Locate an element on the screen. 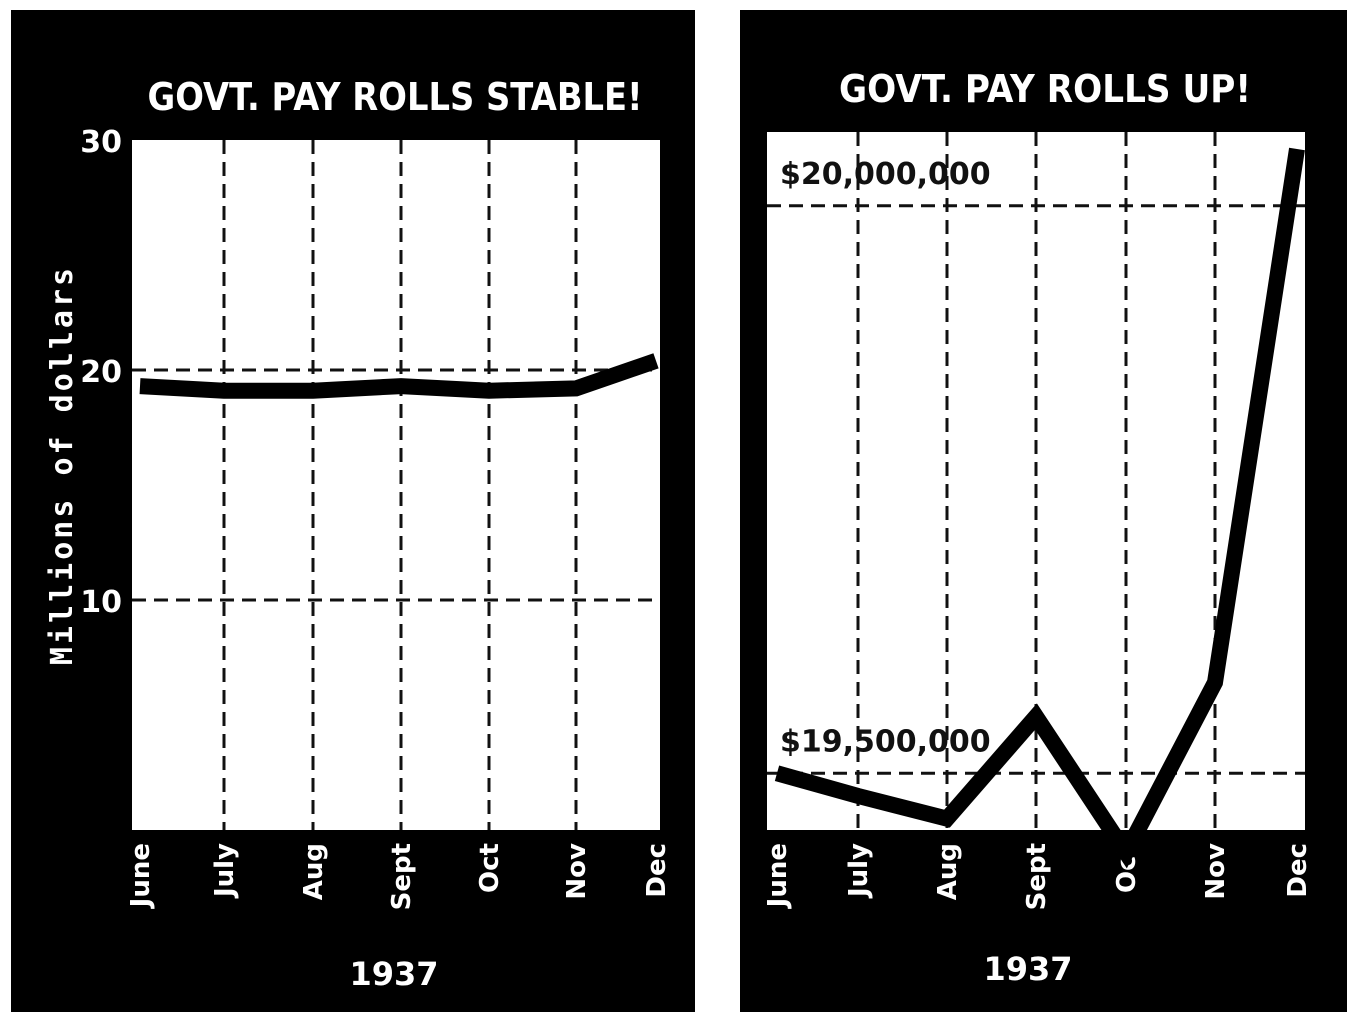 The height and width of the screenshot is (1020, 1358). y-tick-label: 20 is located at coordinates (101, 372).